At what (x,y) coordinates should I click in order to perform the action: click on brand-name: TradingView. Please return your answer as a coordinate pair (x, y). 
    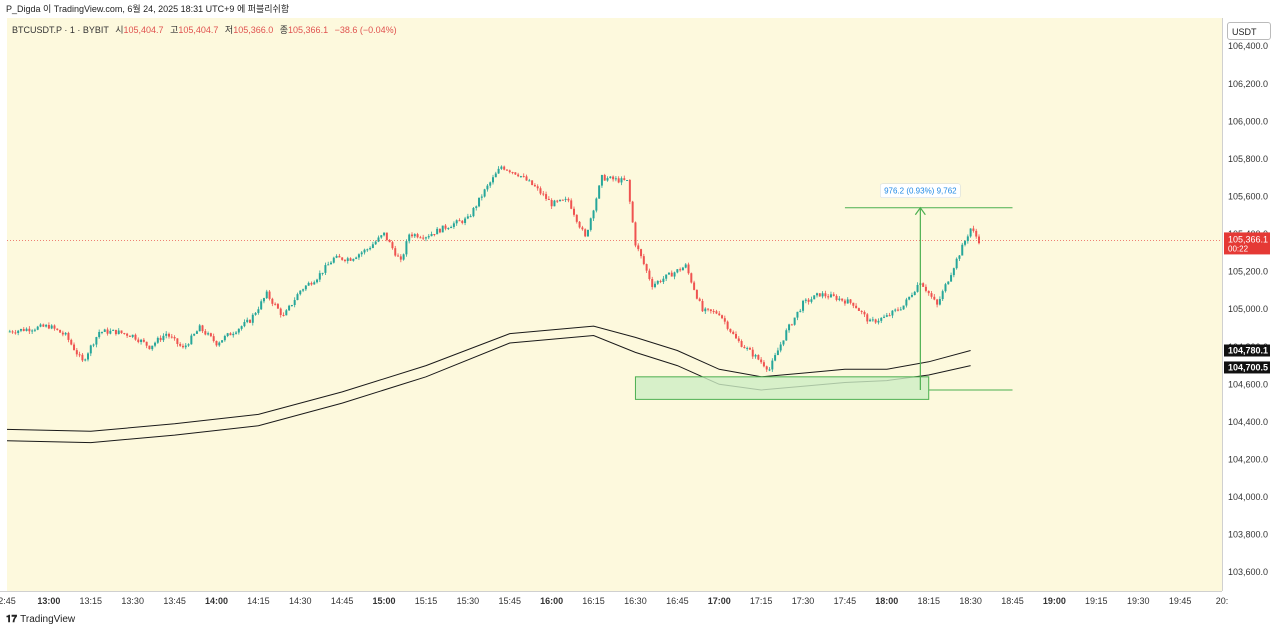
    Looking at the image, I should click on (48, 619).